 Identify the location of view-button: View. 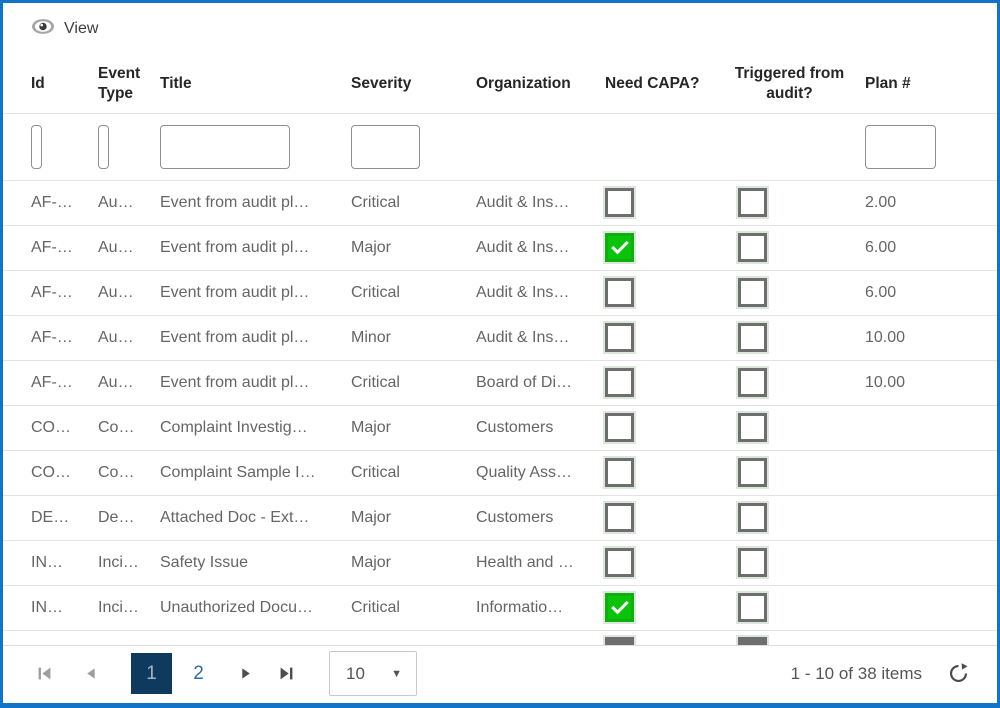
(64, 29).